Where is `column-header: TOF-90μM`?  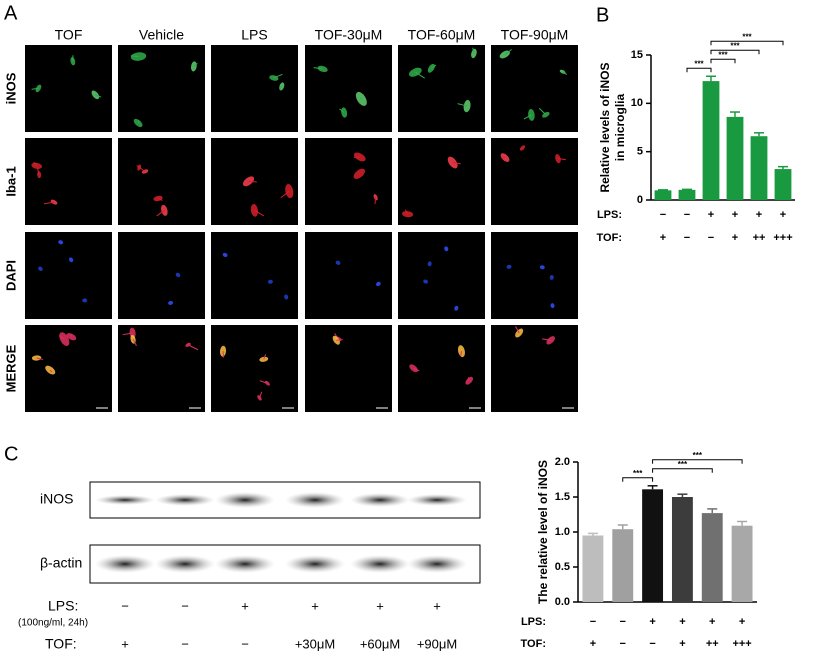
column-header: TOF-90μM is located at coordinates (535, 35).